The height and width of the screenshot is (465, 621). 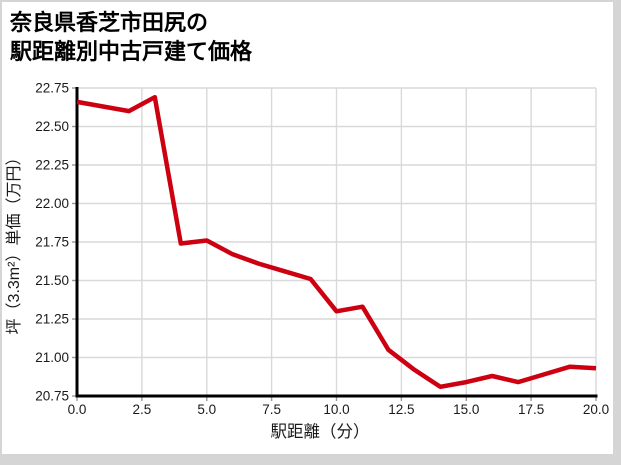 What do you see at coordinates (206, 409) in the screenshot?
I see `x-tick-label: 5.0` at bounding box center [206, 409].